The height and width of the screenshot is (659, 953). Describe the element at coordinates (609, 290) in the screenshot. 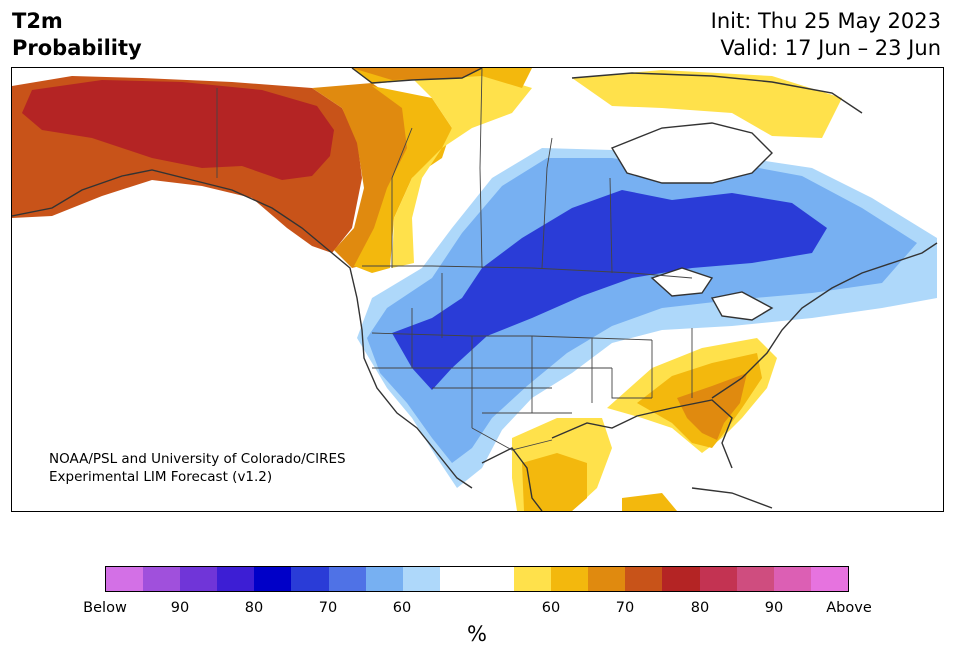

I see `region-below-strong` at that location.